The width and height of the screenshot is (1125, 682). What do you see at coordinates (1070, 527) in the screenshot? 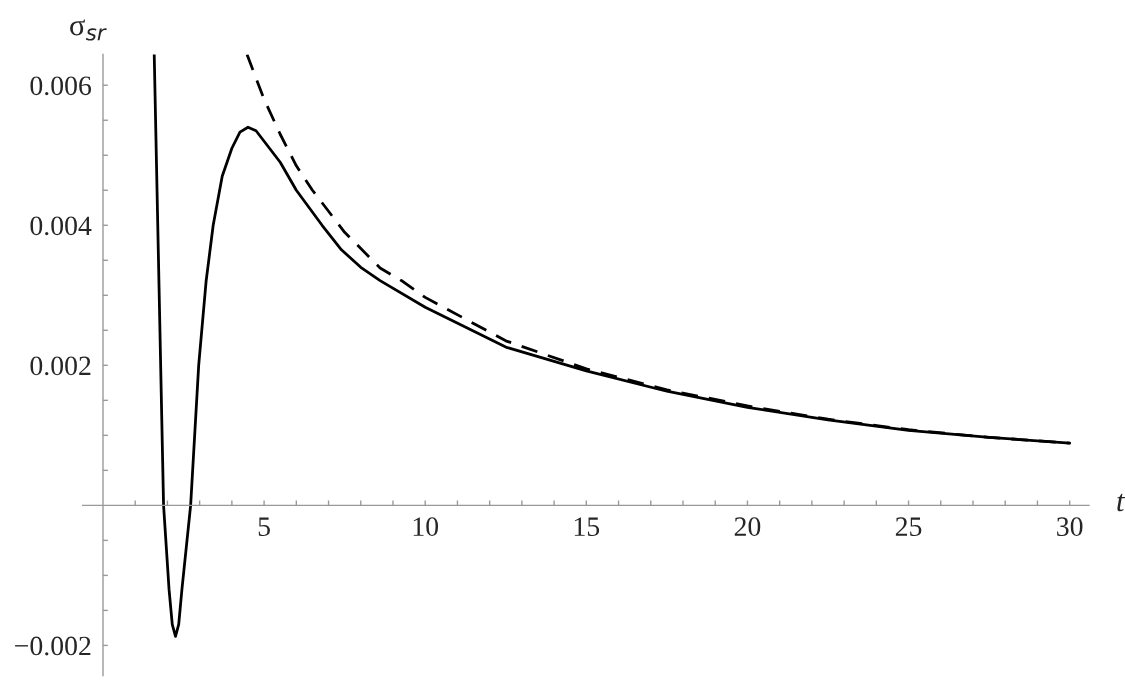
I see `x-tick-label: 30` at bounding box center [1070, 527].